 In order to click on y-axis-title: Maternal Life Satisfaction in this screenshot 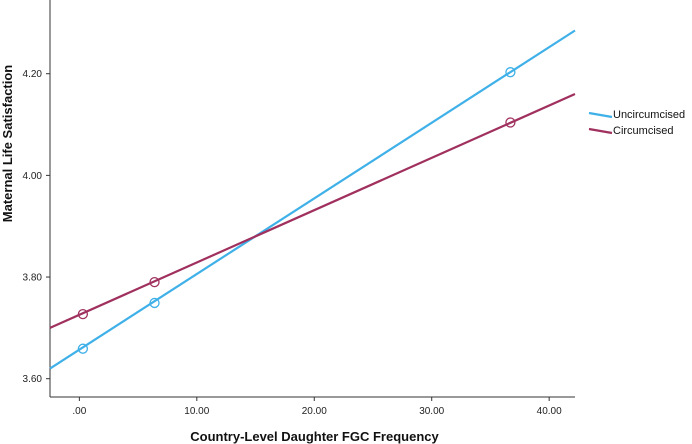, I will do `click(7, 144)`.